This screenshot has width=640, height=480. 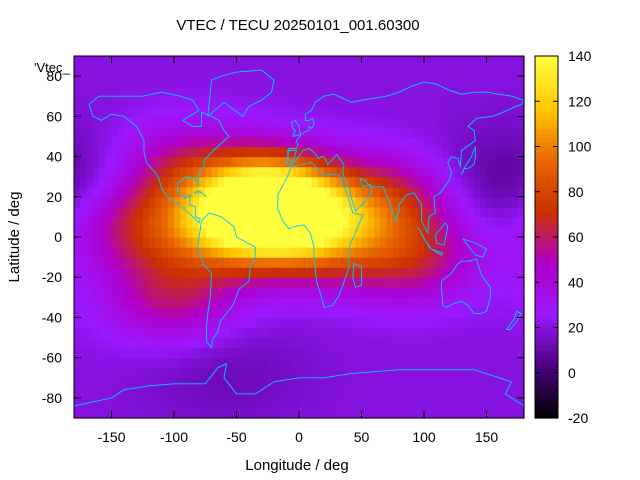 I want to click on y-tick-label: 40, so click(x=54, y=157).